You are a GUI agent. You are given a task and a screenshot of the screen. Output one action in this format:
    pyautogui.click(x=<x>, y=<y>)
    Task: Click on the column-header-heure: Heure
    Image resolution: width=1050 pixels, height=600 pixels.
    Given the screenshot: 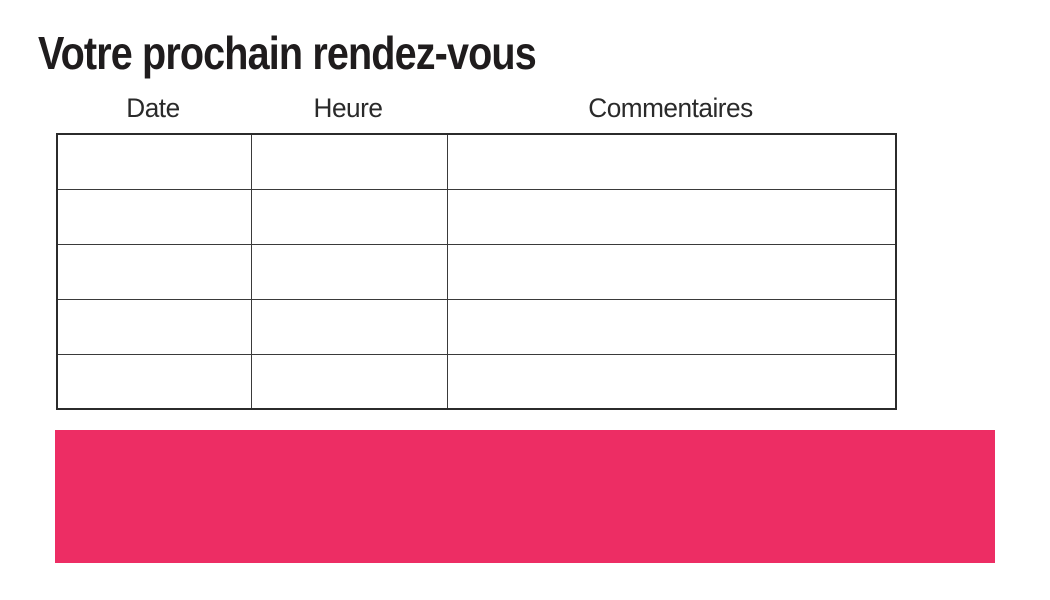 What is the action you would take?
    pyautogui.click(x=348, y=108)
    